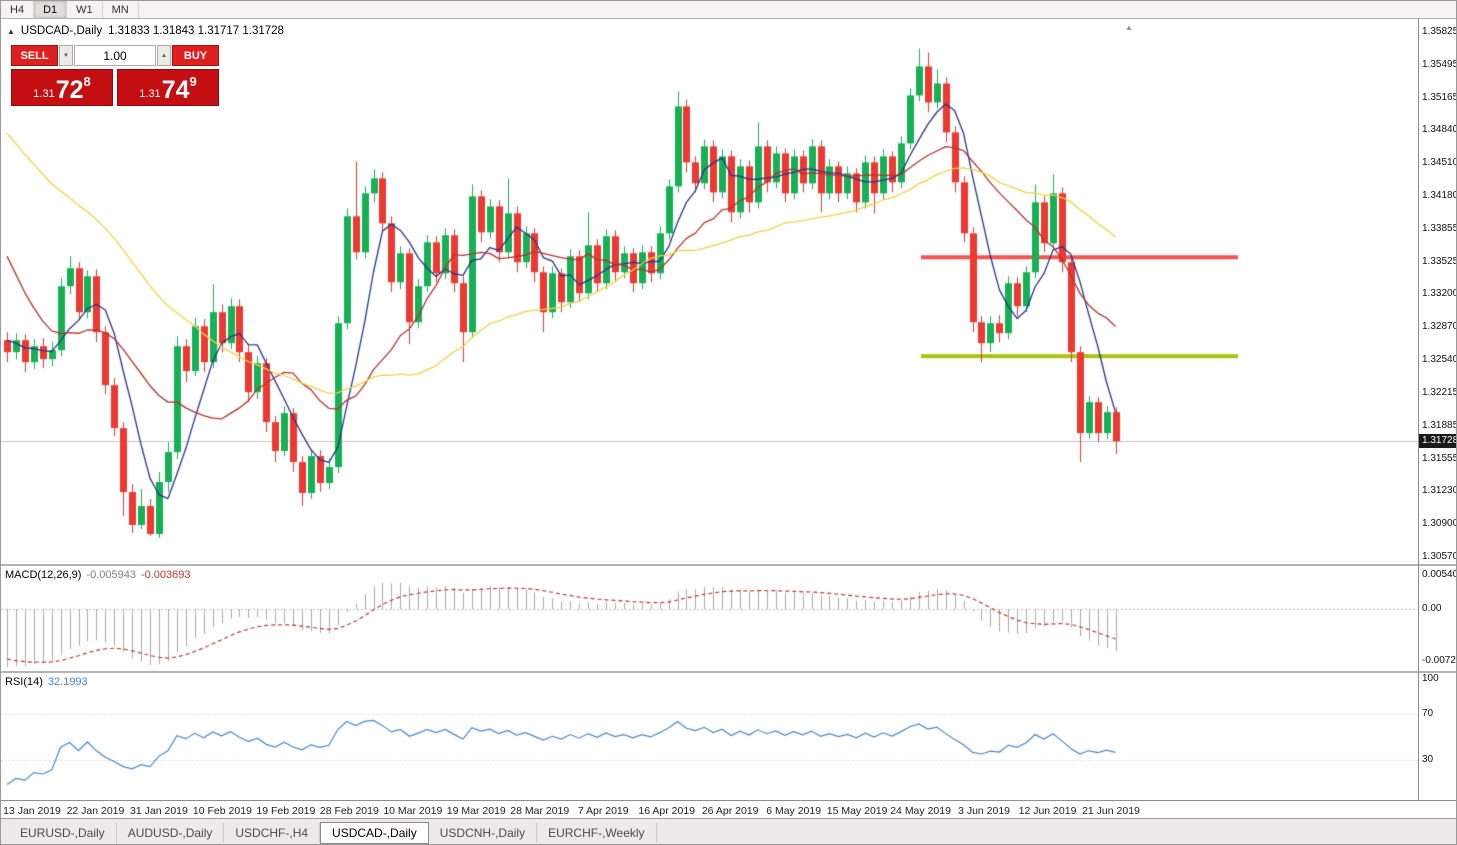 Image resolution: width=1457 pixels, height=845 pixels. What do you see at coordinates (483, 832) in the screenshot?
I see `tab-usdcnh-daily: USDCNH-,Daily` at bounding box center [483, 832].